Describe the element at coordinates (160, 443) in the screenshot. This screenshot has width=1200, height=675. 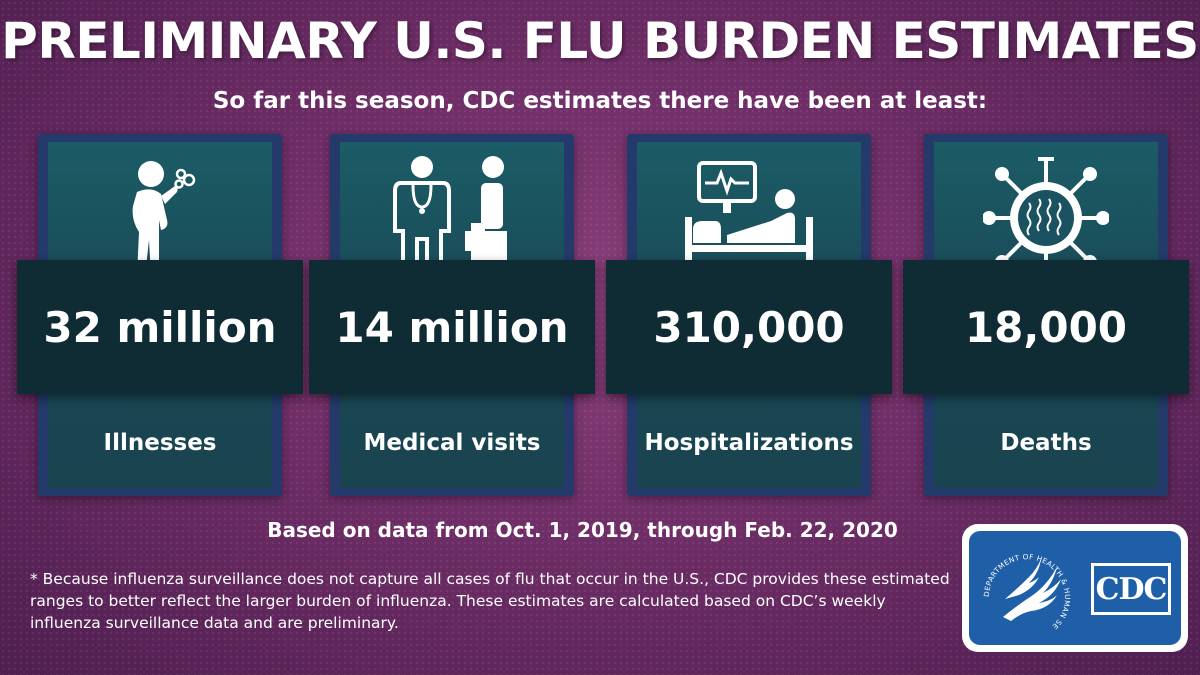
I see `label-illnesses: Illnesses` at that location.